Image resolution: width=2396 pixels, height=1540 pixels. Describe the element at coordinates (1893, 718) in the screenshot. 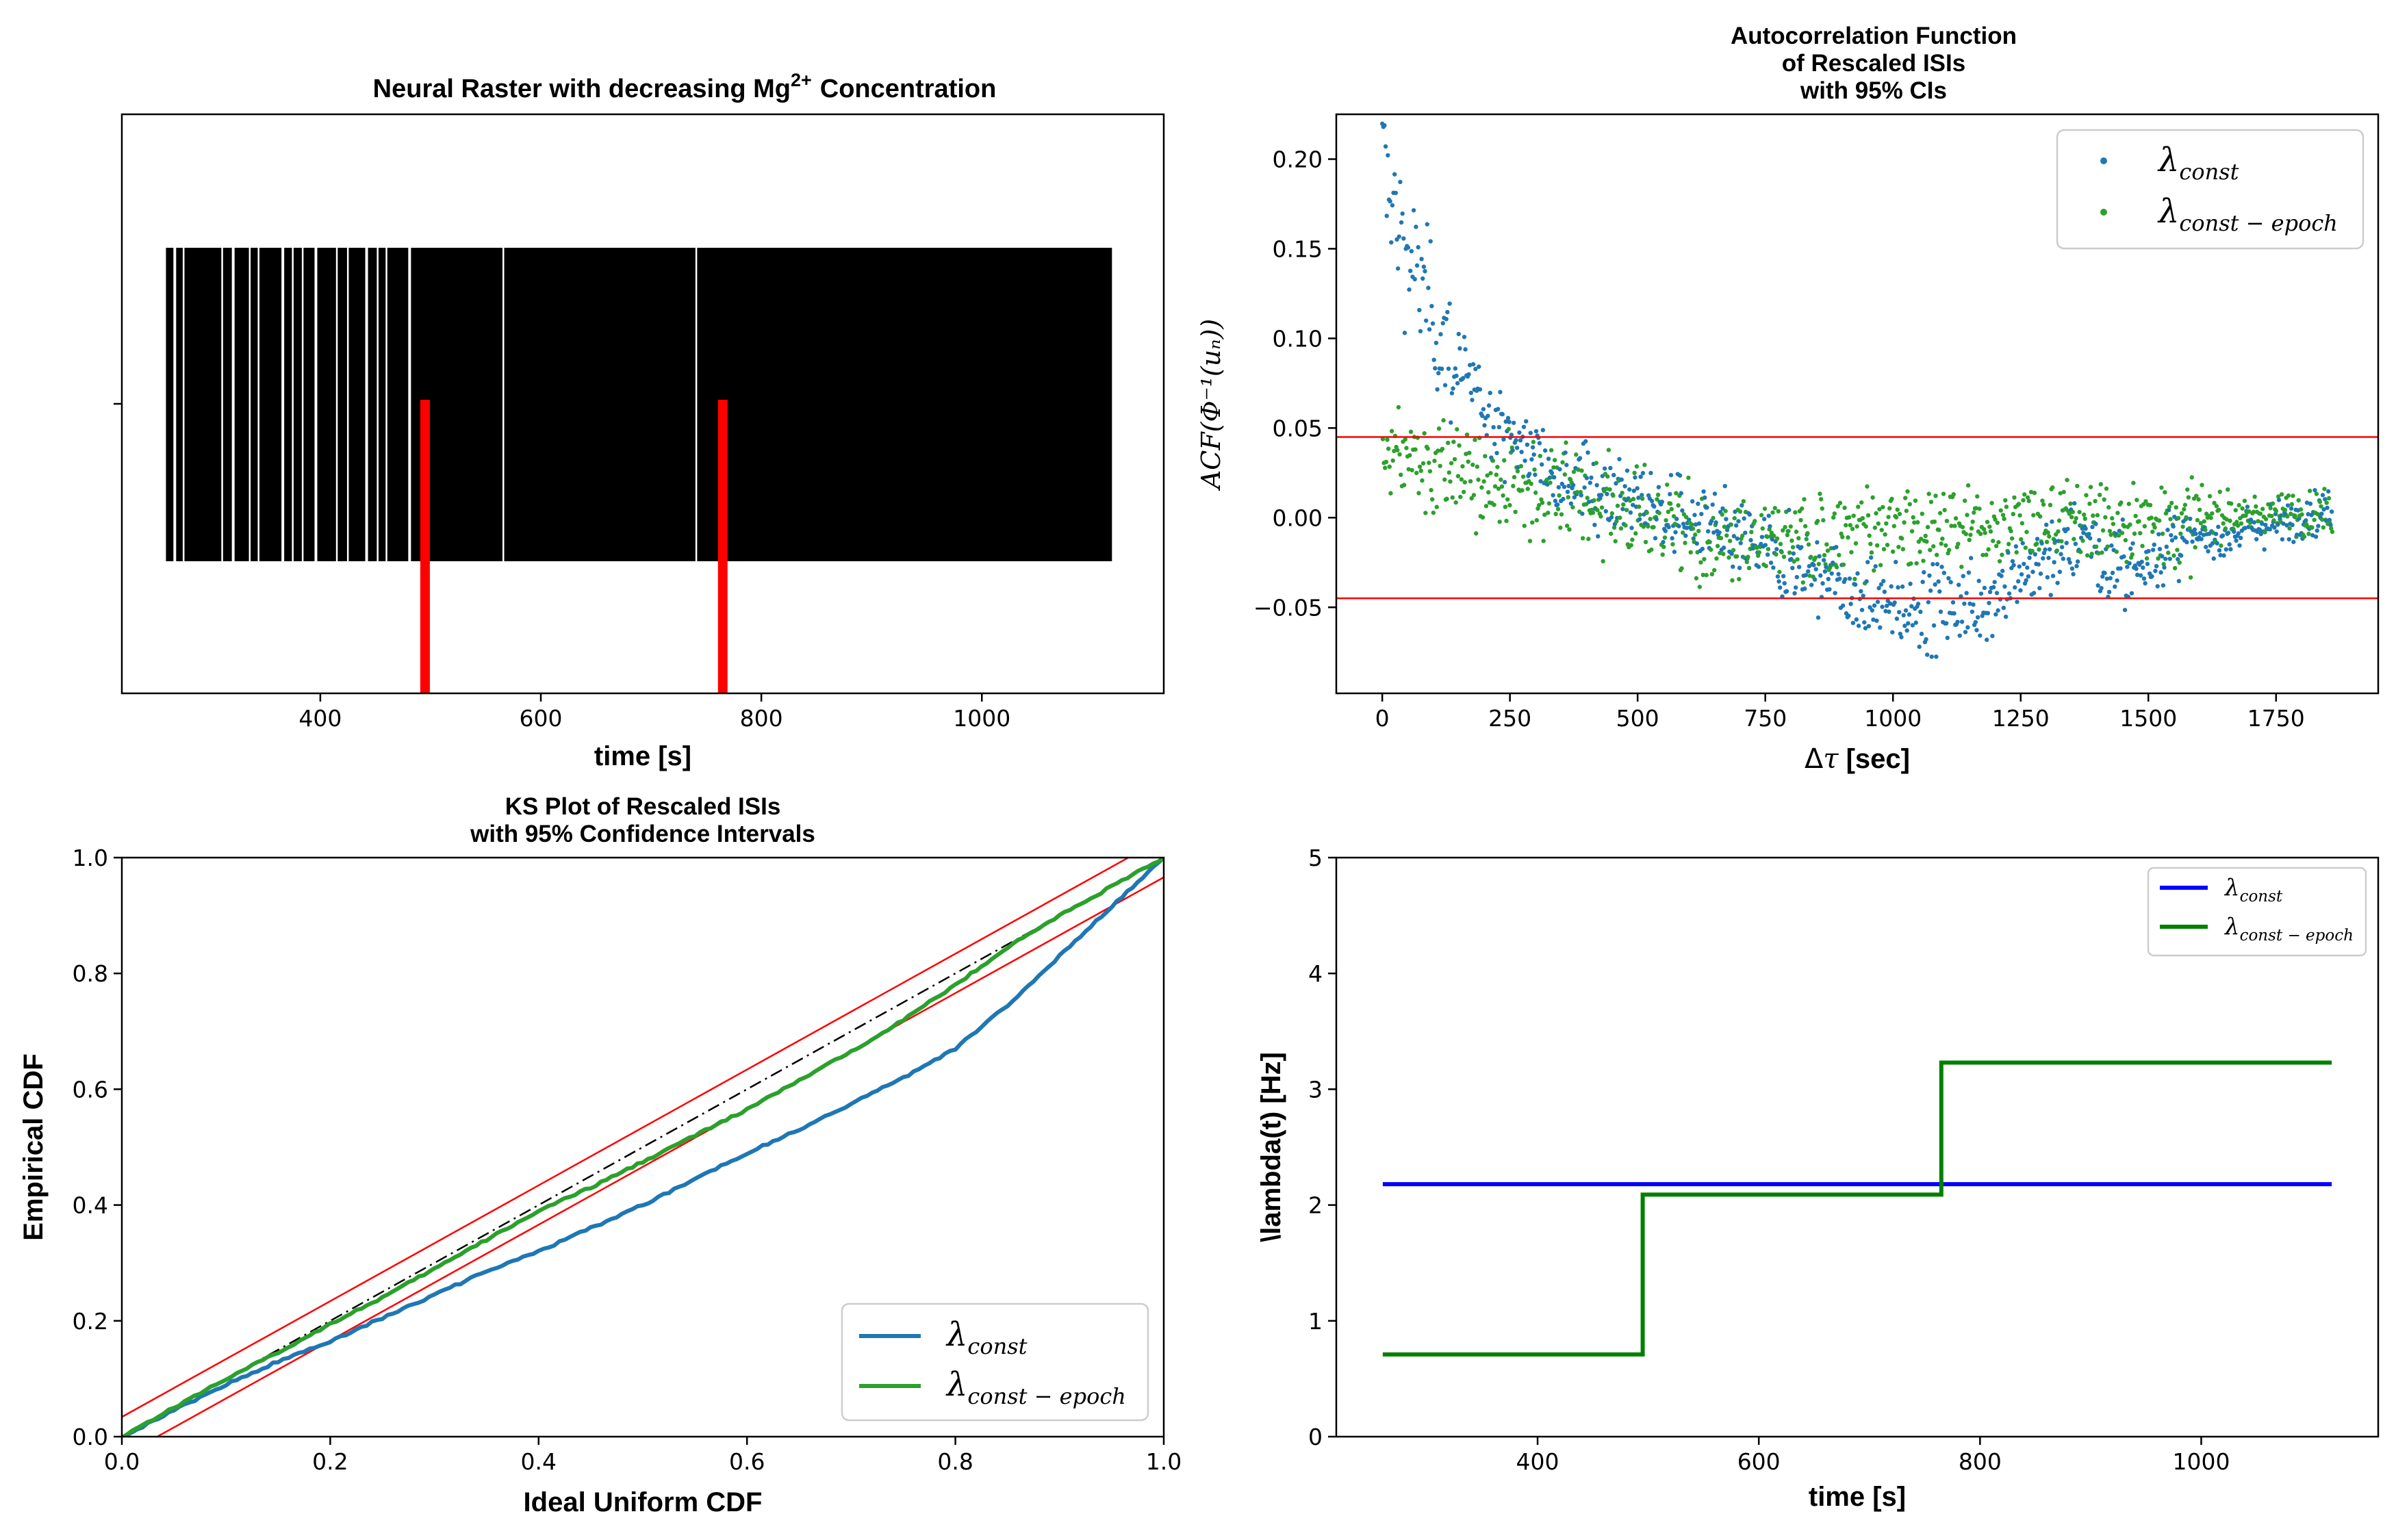

I see `x-tick-label: 1000` at that location.